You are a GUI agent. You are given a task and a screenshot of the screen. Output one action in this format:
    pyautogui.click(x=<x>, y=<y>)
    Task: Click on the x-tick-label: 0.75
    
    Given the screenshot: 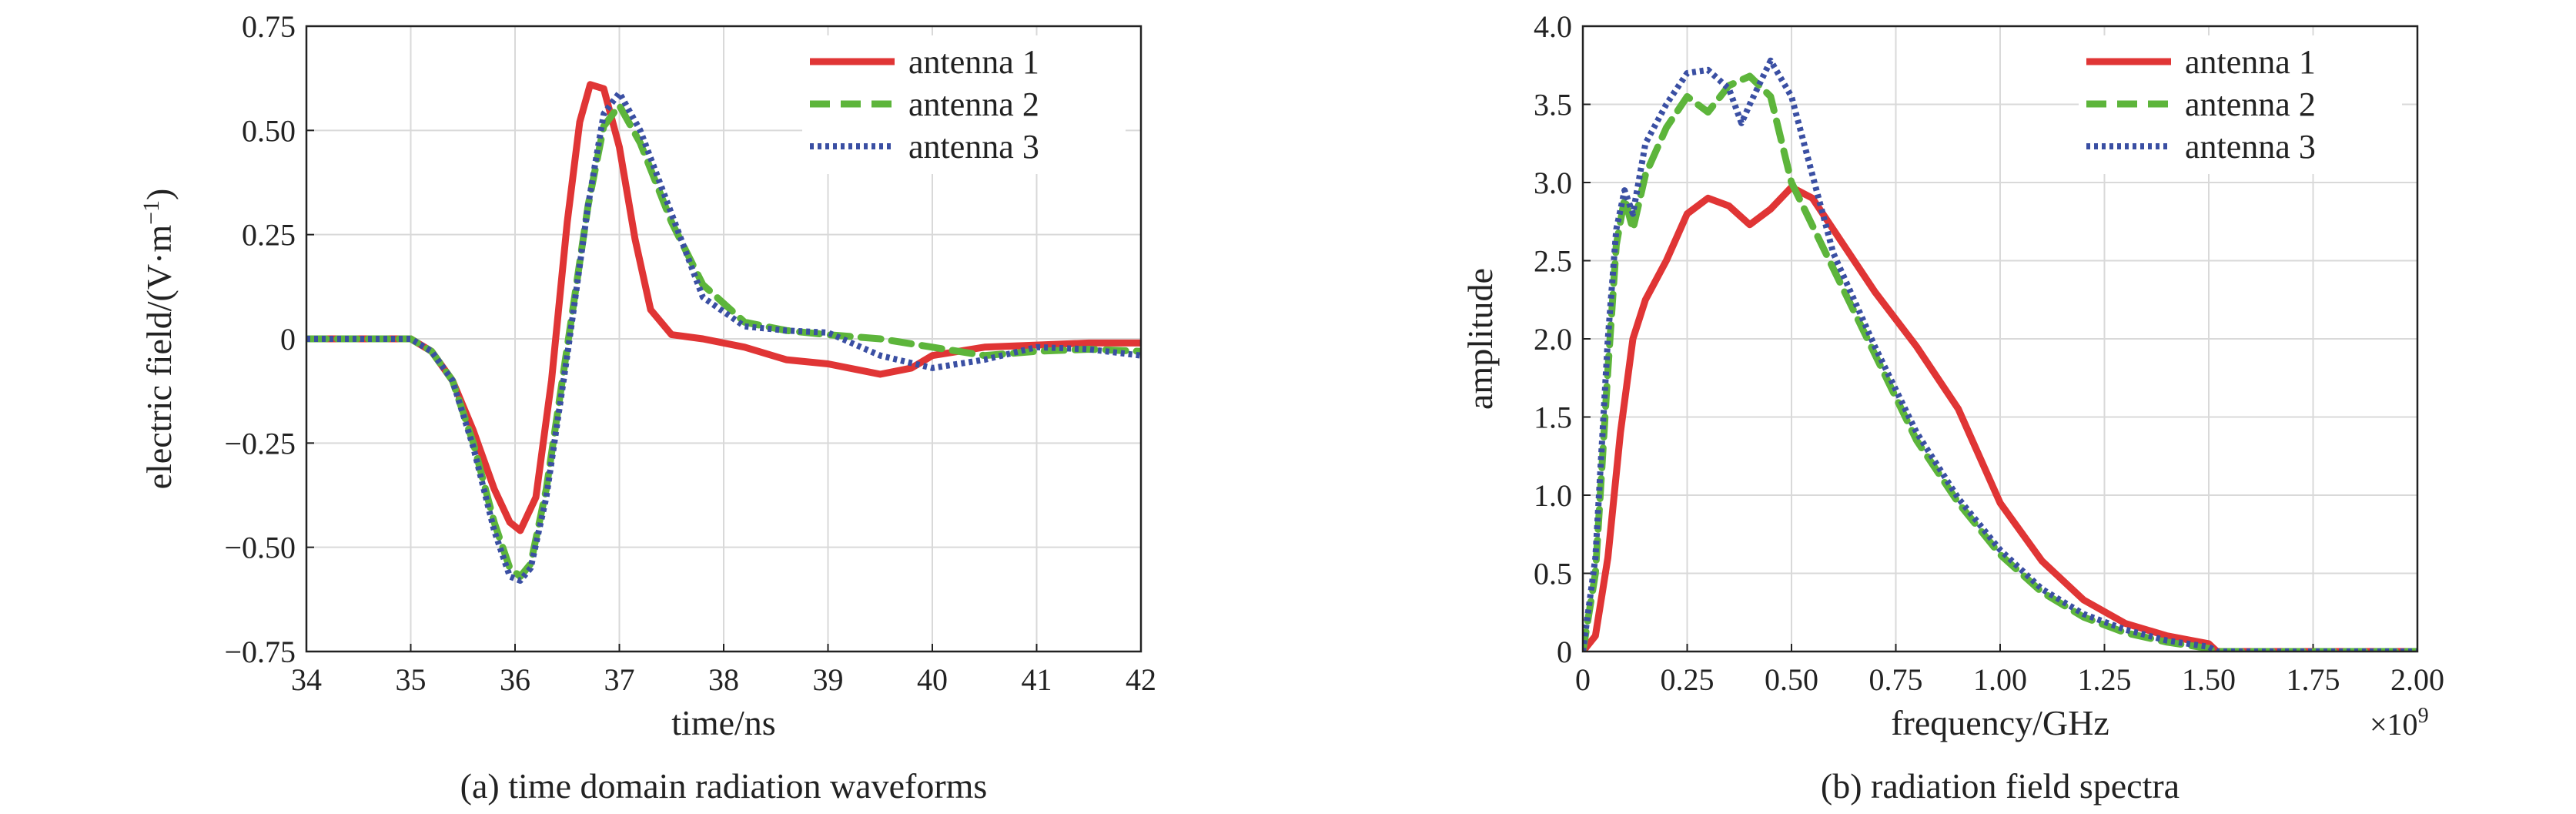 What is the action you would take?
    pyautogui.click(x=1896, y=679)
    